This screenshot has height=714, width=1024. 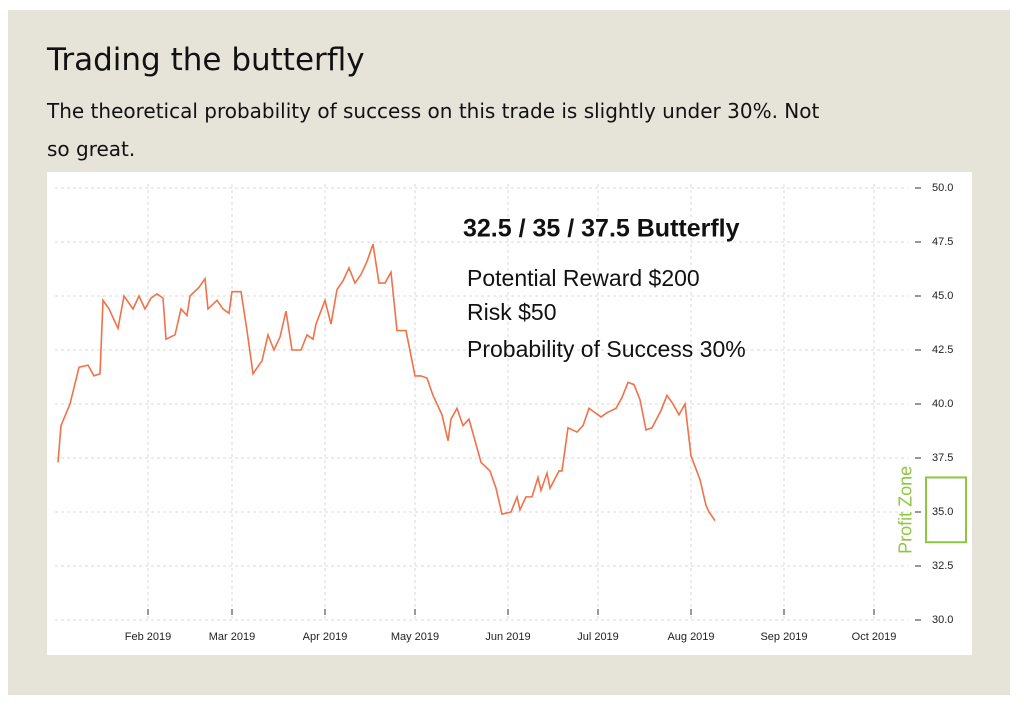 I want to click on x-tick-label: Sep 2019, so click(x=783, y=637).